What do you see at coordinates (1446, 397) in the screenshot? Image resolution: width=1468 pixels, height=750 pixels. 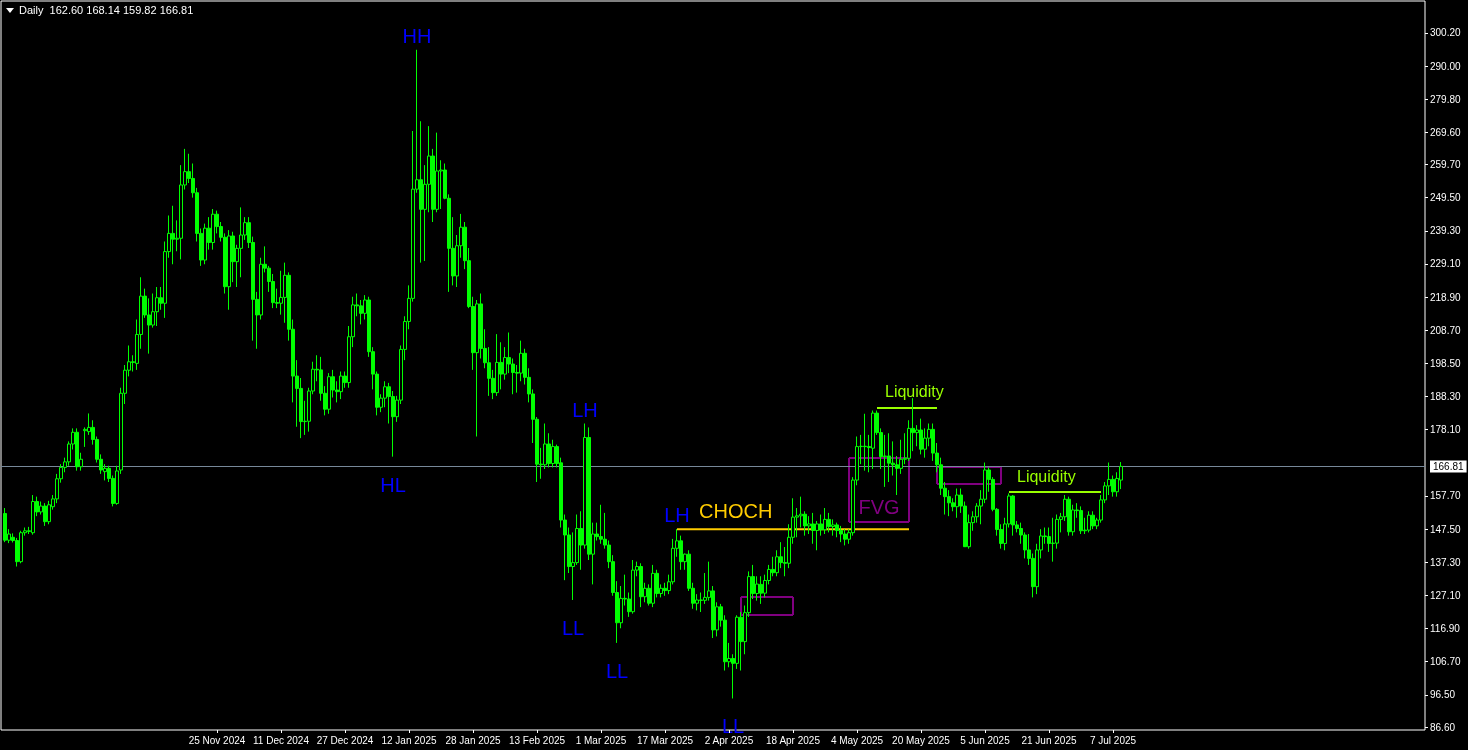 I see `y-tick-label: 188.30` at bounding box center [1446, 397].